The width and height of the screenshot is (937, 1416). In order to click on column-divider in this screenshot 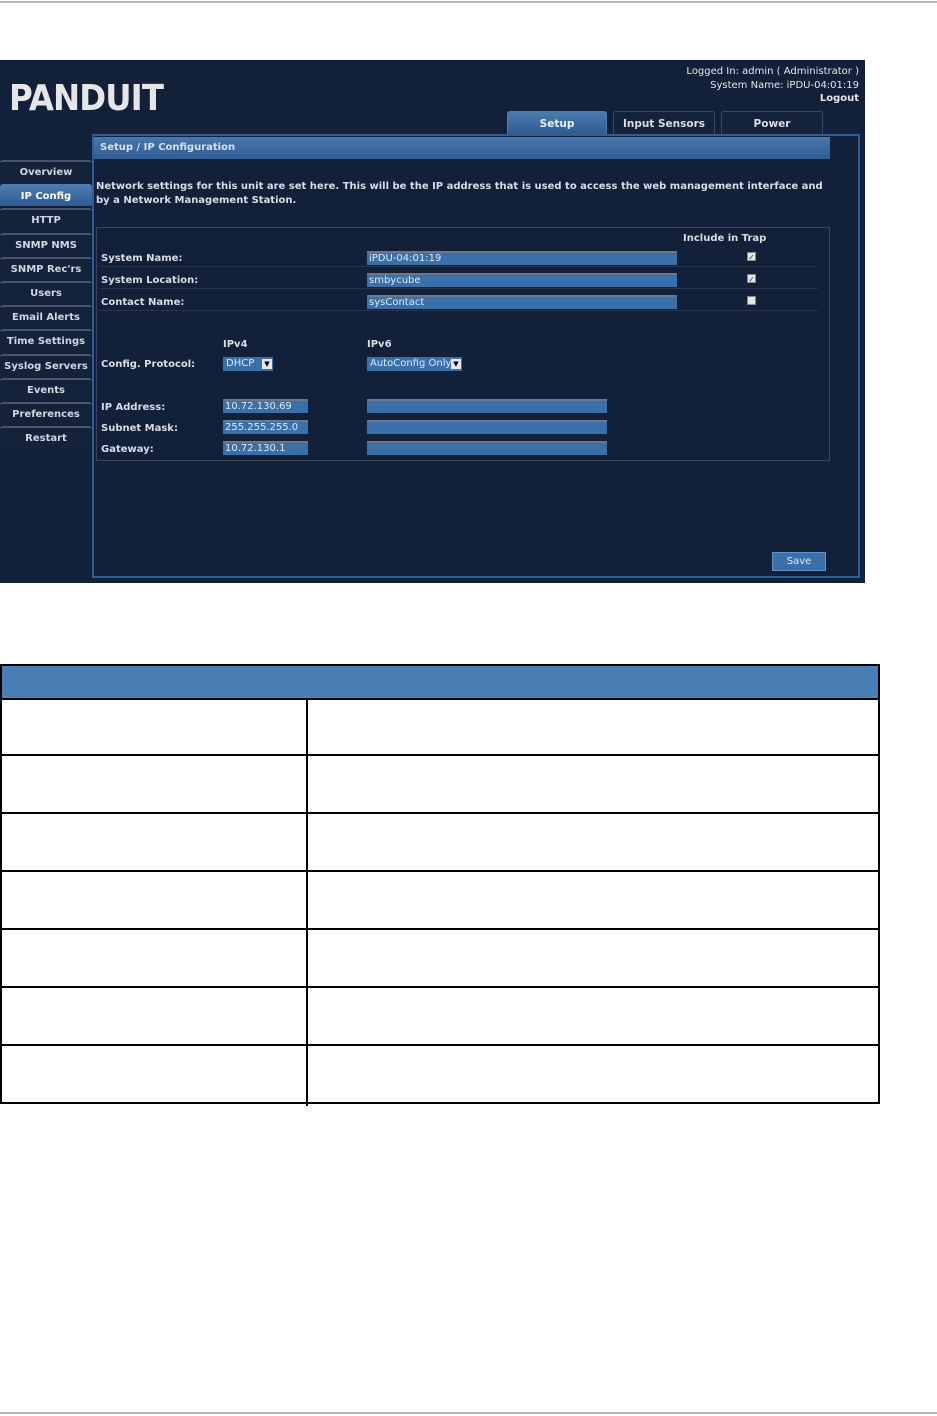, I will do `click(307, 902)`.